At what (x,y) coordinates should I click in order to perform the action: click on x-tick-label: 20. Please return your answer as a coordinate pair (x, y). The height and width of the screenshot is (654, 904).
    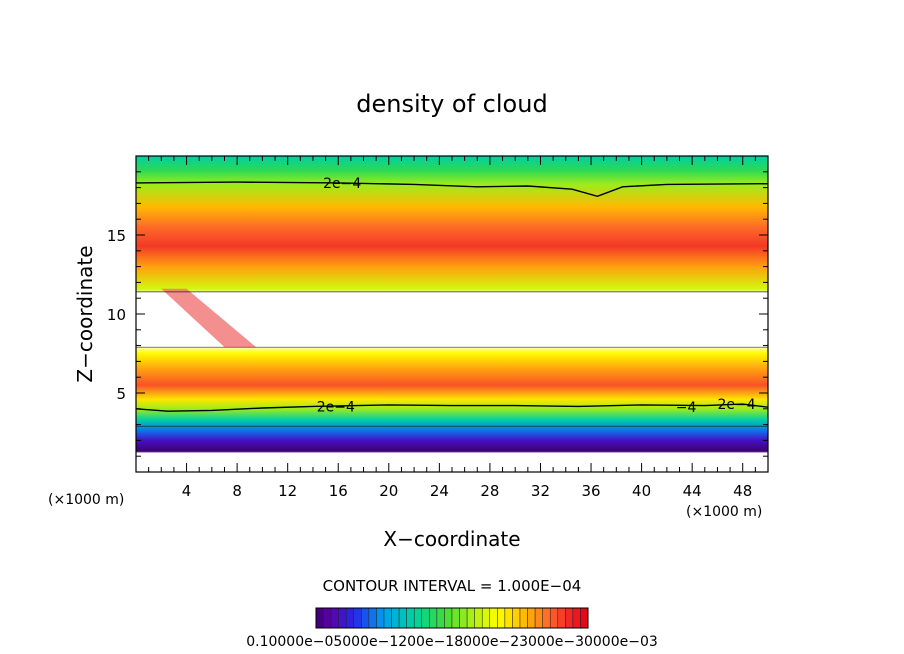
    Looking at the image, I should click on (388, 491).